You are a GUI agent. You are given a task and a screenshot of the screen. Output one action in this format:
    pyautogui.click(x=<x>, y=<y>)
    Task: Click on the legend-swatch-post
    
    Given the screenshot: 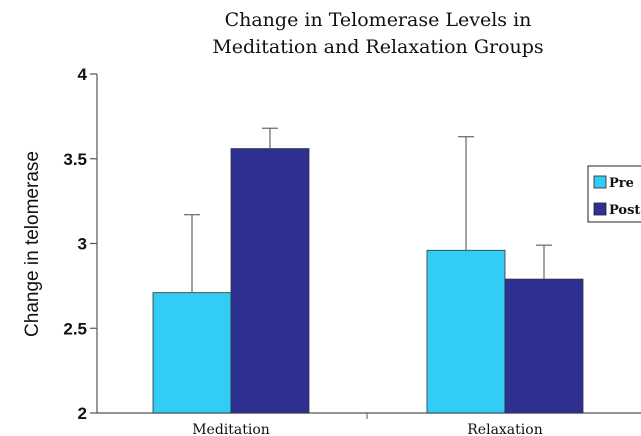 What is the action you would take?
    pyautogui.click(x=600, y=209)
    